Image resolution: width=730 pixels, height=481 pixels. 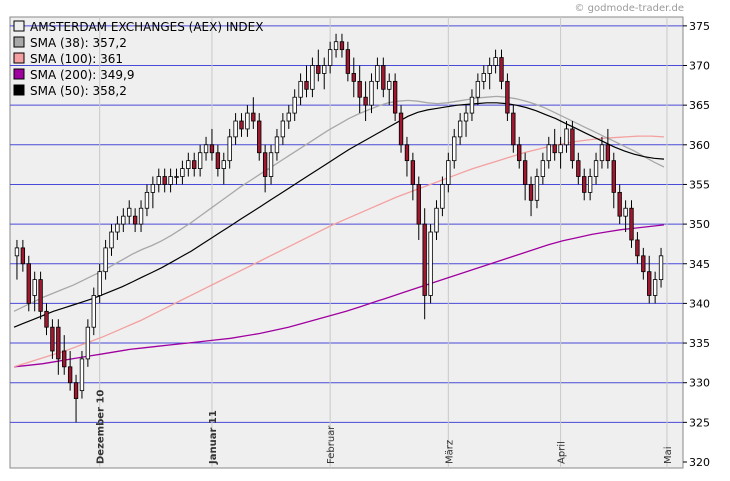 I want to click on x-tick-label: April, so click(x=562, y=452).